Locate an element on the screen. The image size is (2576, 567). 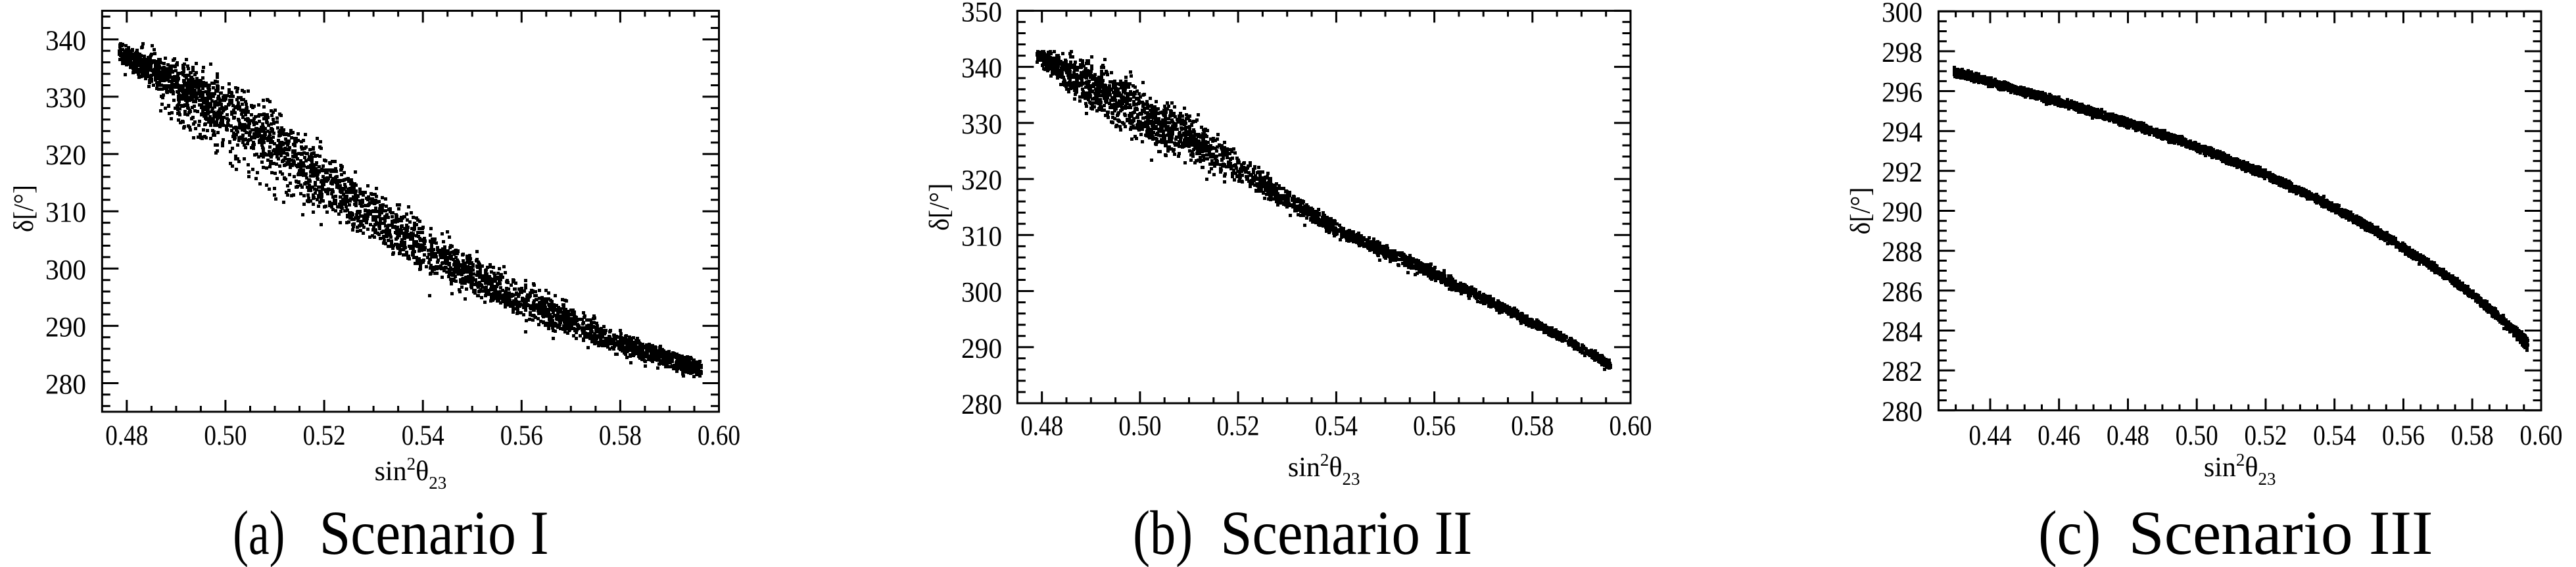
svg-text: (b) is located at coordinates (1163, 533).